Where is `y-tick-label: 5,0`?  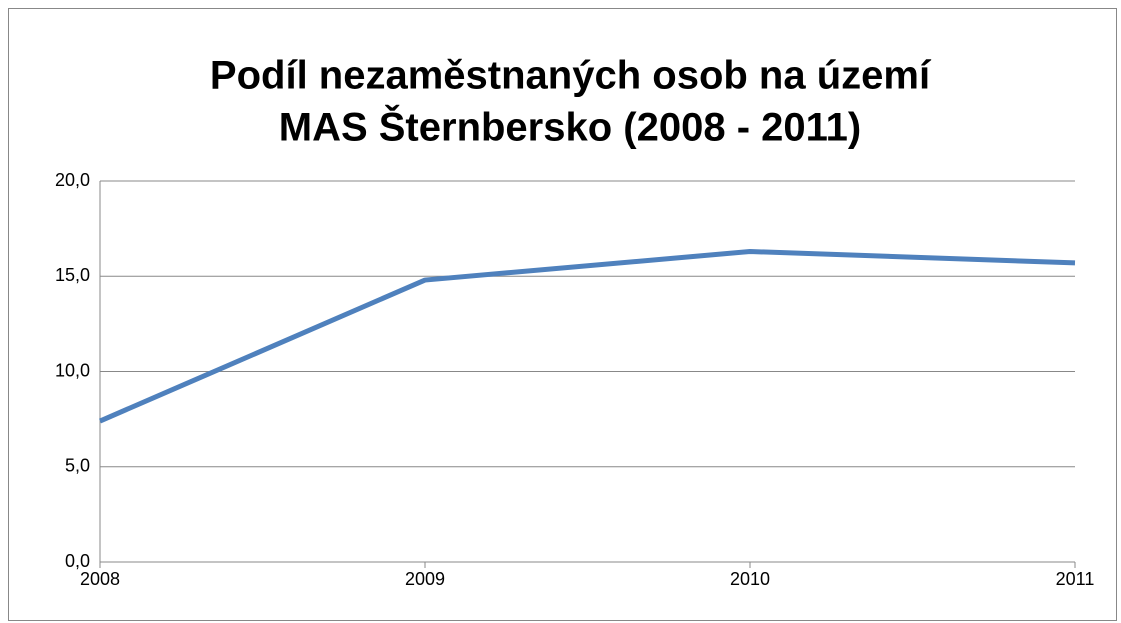 y-tick-label: 5,0 is located at coordinates (77, 466).